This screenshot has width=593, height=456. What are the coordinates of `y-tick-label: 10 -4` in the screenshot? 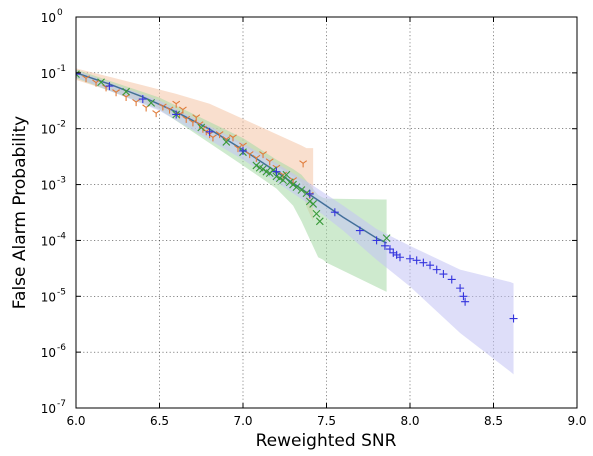 It's located at (54, 239).